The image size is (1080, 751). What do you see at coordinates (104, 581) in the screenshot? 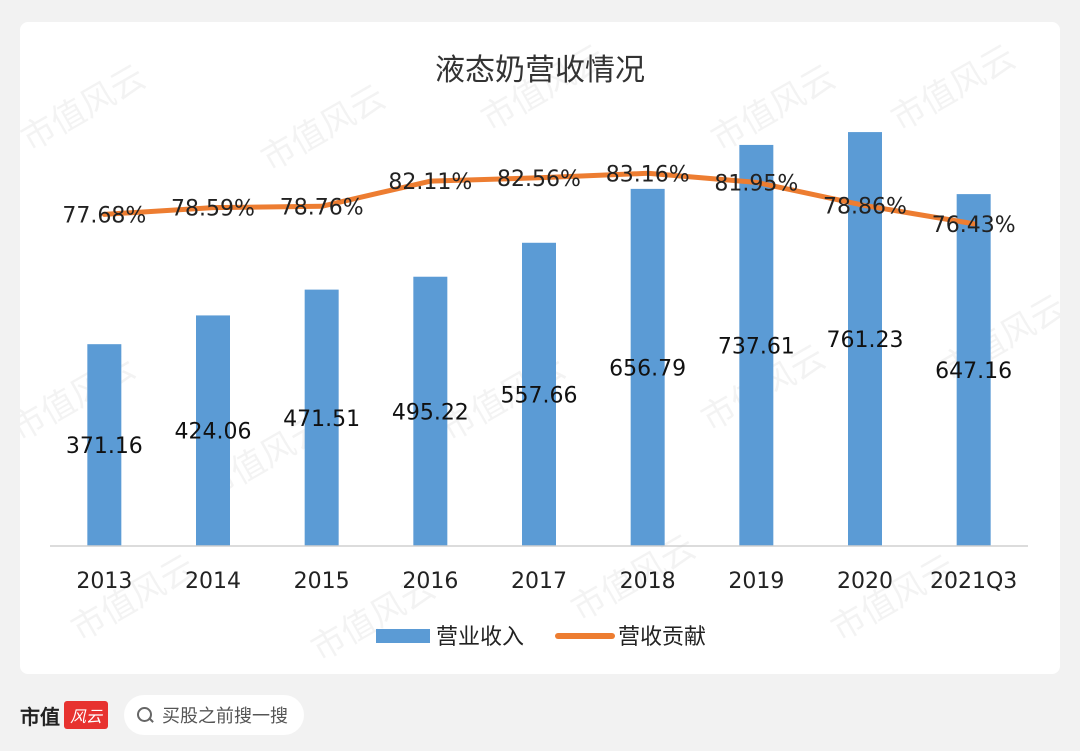
I see `x-tick-2013: 2013` at bounding box center [104, 581].